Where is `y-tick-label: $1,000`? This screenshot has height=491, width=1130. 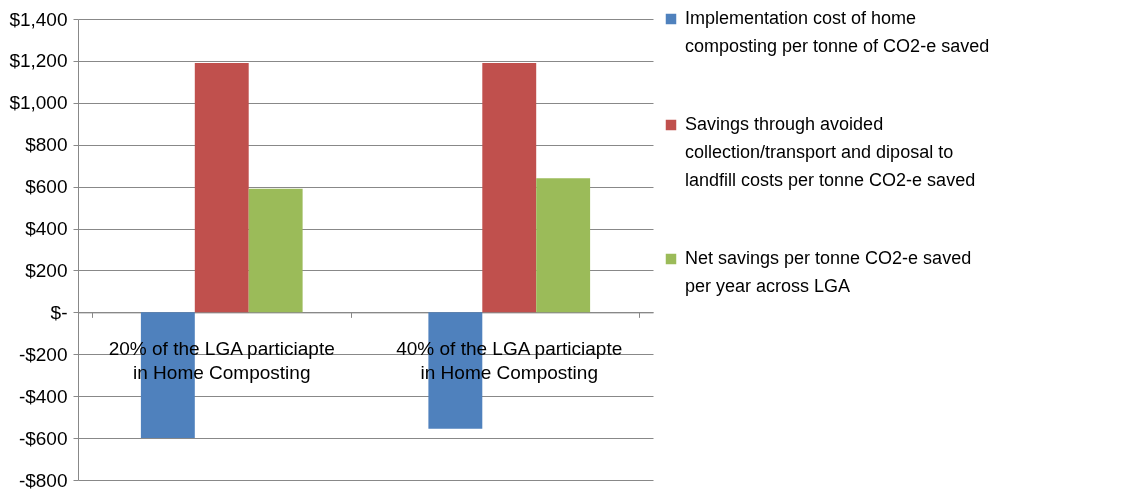 y-tick-label: $1,000 is located at coordinates (38, 103).